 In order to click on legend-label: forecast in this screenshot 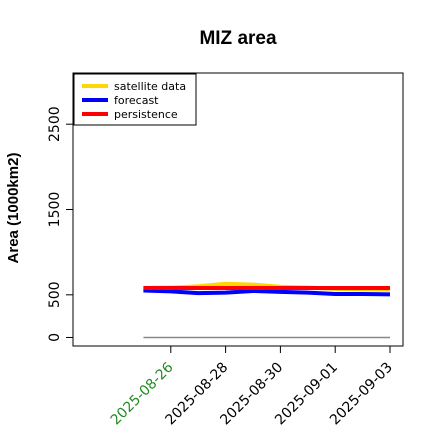, I will do `click(136, 100)`.